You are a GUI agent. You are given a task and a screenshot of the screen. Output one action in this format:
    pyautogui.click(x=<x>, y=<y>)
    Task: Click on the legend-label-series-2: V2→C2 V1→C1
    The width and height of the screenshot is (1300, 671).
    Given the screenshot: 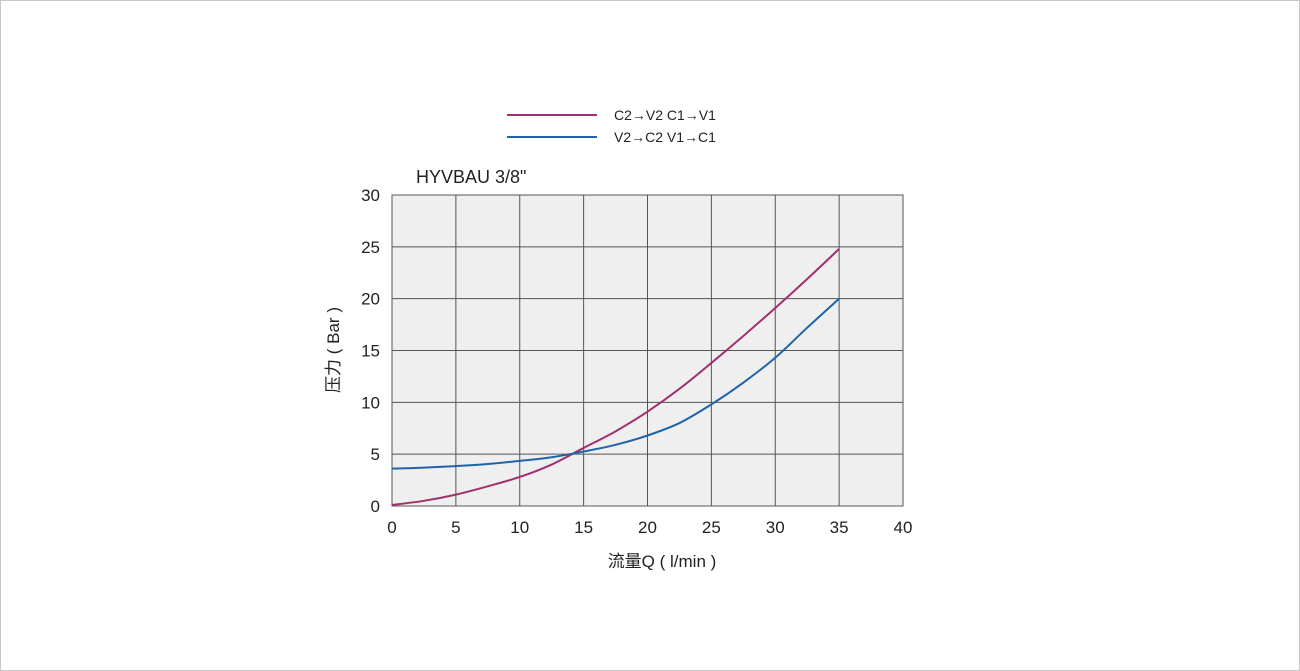 What is the action you would take?
    pyautogui.click(x=665, y=137)
    